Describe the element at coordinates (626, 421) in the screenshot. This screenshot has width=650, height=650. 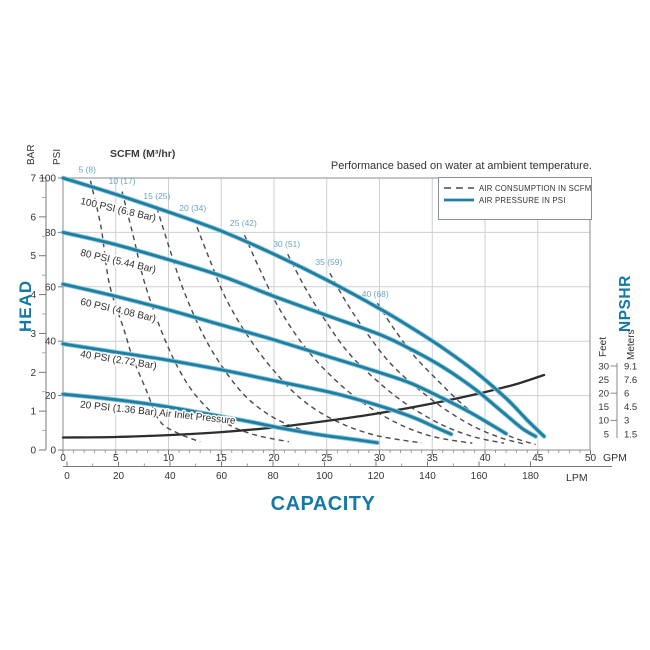
I see `npshr-meters-value: 3` at that location.